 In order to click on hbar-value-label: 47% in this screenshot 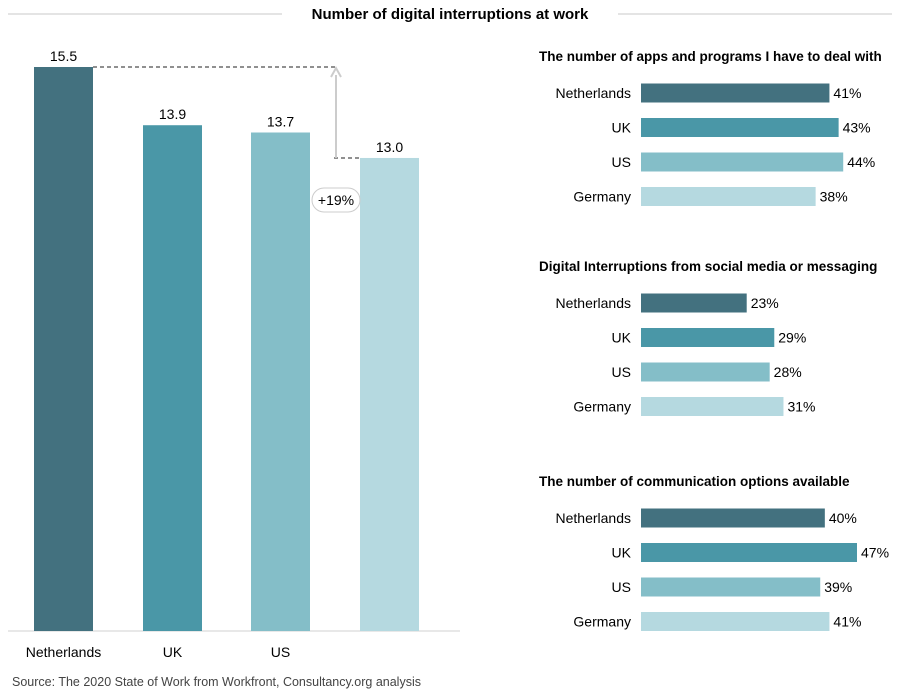, I will do `click(875, 553)`.